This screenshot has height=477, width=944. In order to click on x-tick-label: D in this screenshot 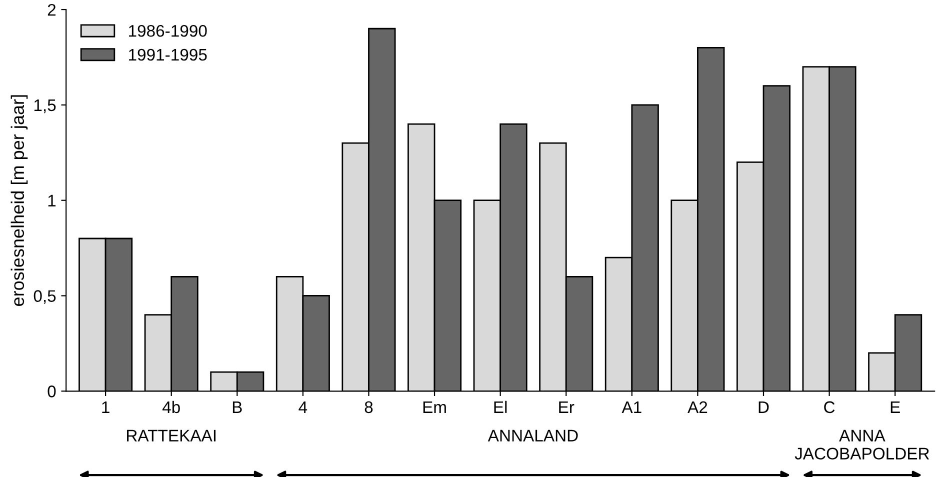, I will do `click(763, 407)`.